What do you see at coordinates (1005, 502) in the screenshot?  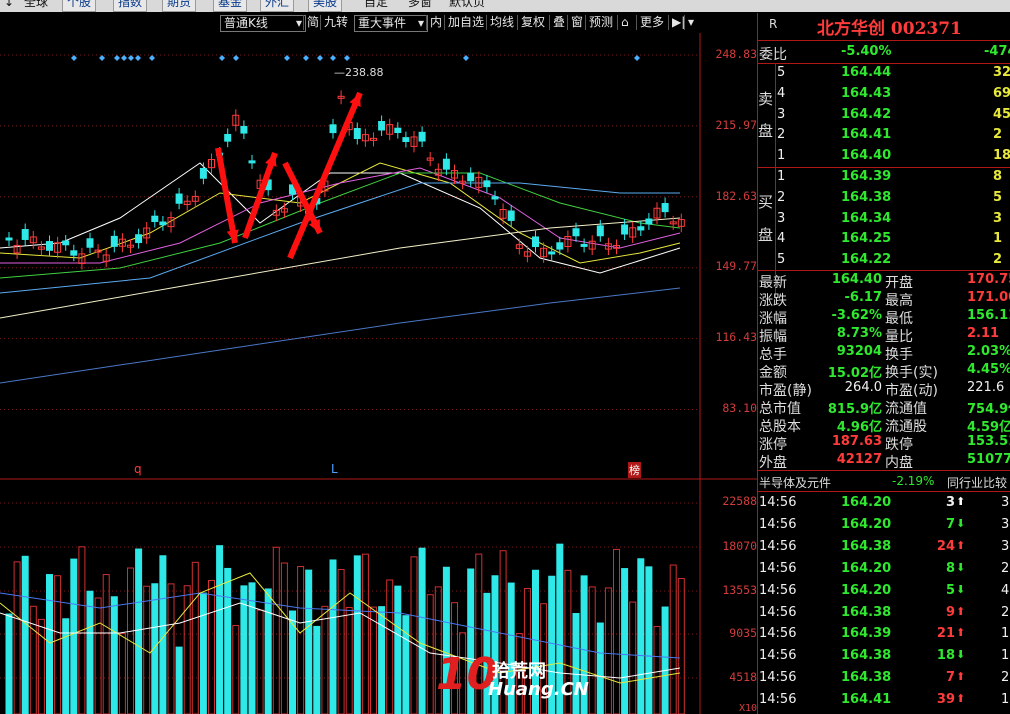 I see `tick-extra: 3` at bounding box center [1005, 502].